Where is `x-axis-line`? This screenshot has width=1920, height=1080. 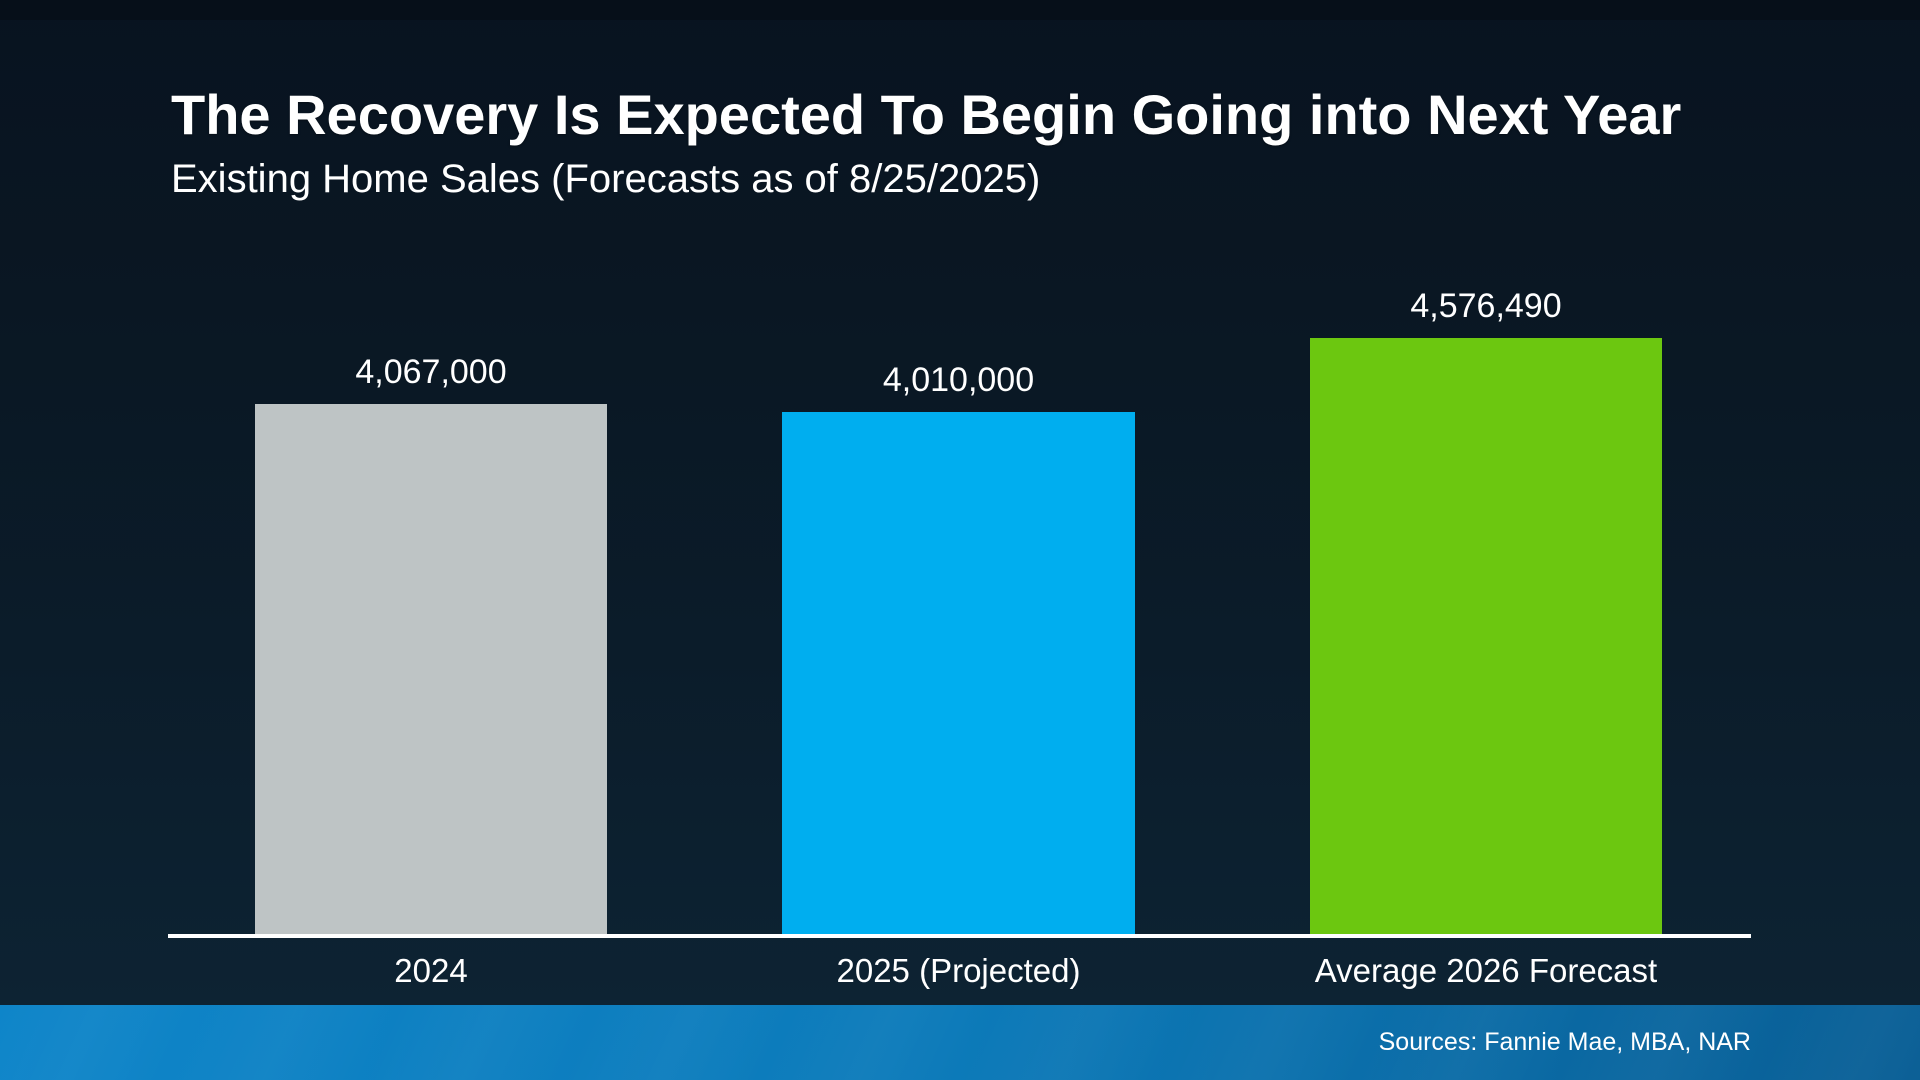 x-axis-line is located at coordinates (959, 936).